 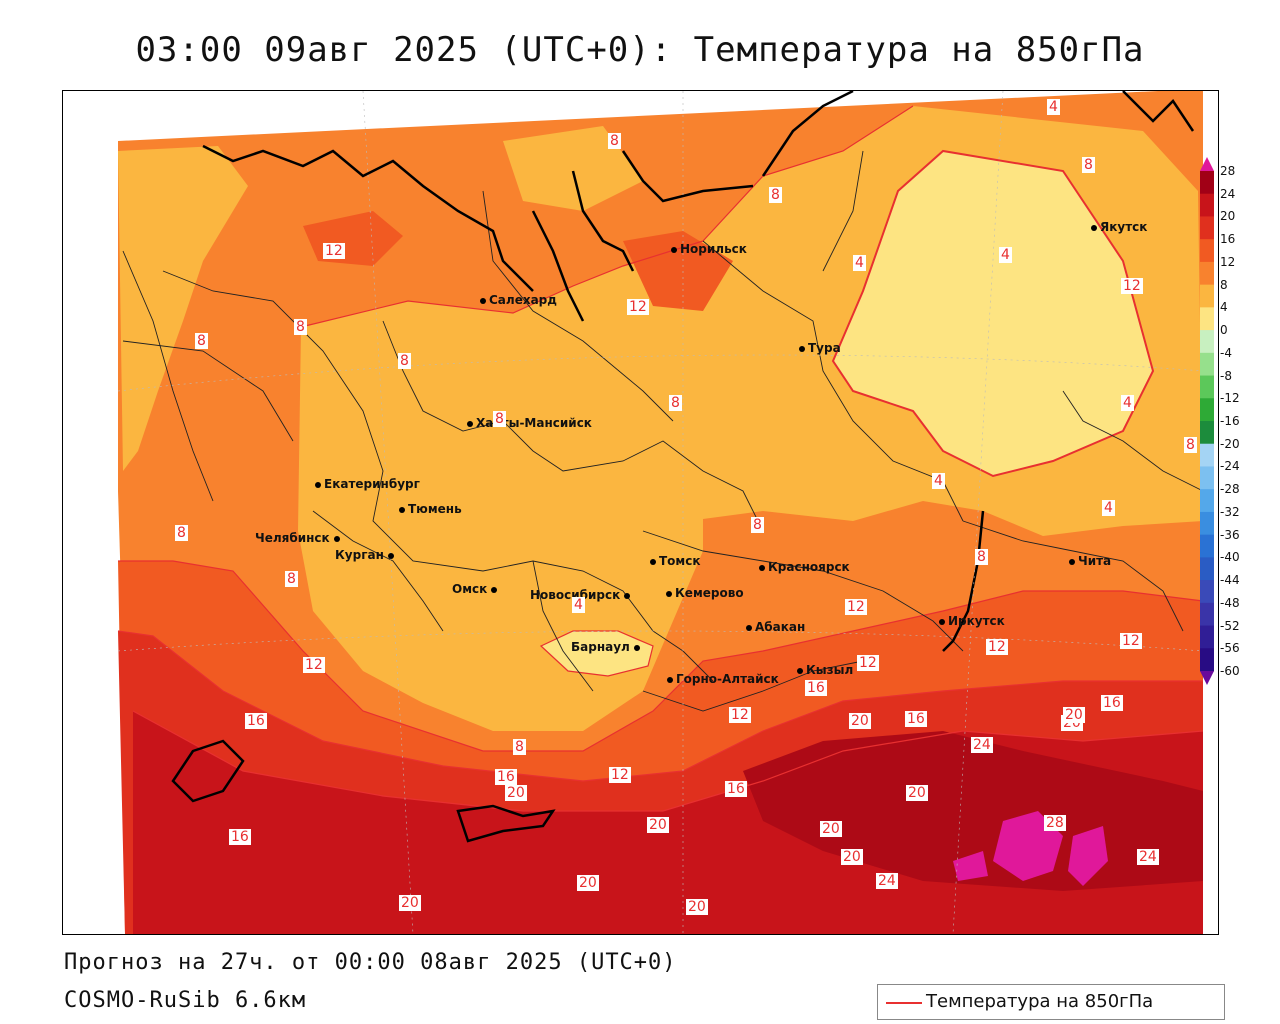 I want to click on zone-4-8-west, so click(x=183, y=308).